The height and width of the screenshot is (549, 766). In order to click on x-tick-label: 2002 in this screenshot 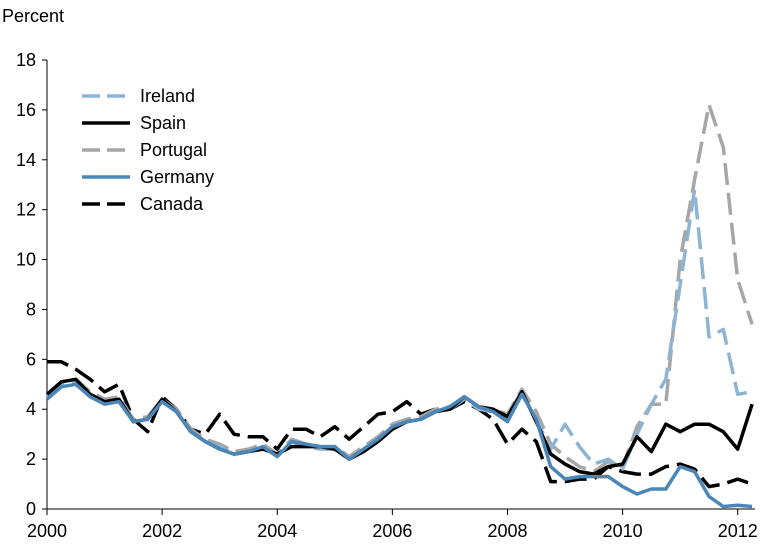, I will do `click(162, 531)`.